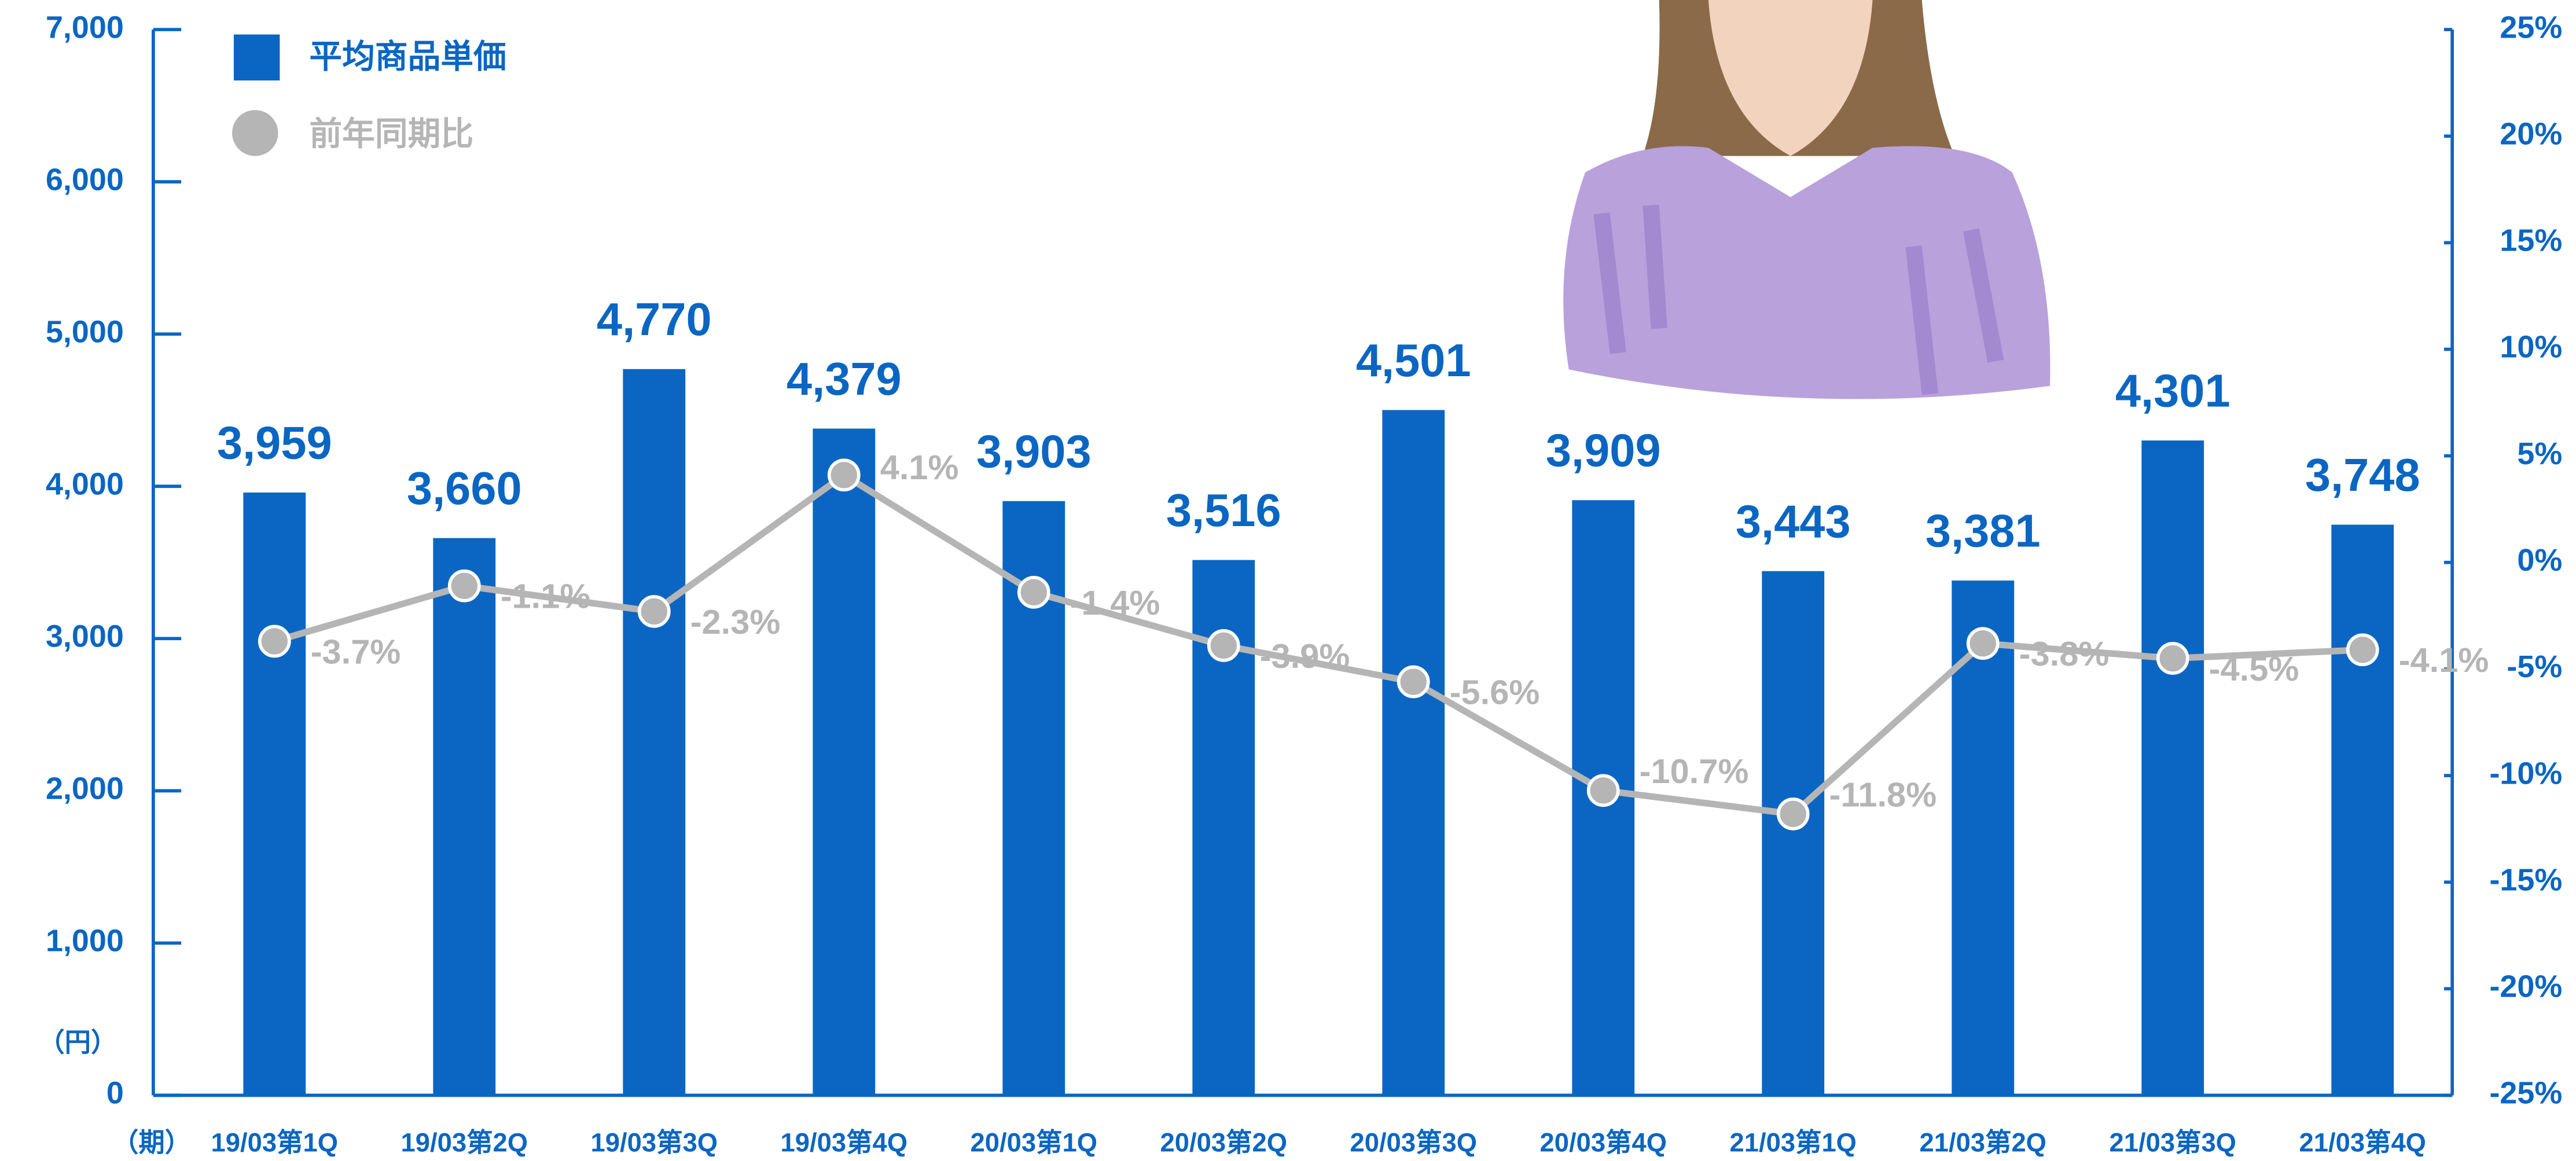 Image resolution: width=2576 pixels, height=1161 pixels. Describe the element at coordinates (85, 789) in the screenshot. I see `y-tick-label: 2,000` at that location.